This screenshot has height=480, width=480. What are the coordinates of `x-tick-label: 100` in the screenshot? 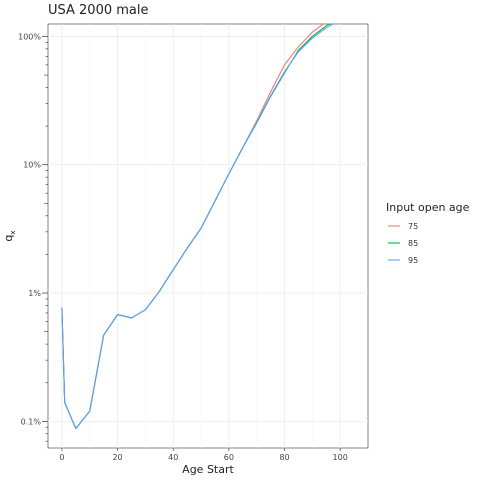 It's located at (340, 457).